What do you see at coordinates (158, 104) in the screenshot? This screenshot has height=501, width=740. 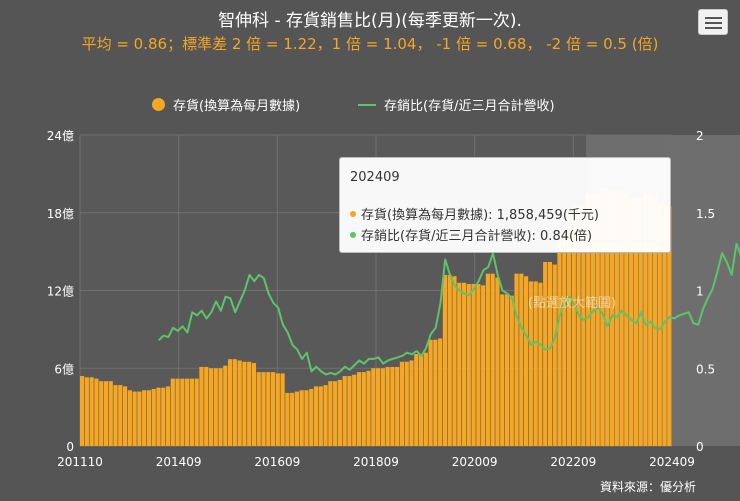 I see `legend-bar-symbol` at bounding box center [158, 104].